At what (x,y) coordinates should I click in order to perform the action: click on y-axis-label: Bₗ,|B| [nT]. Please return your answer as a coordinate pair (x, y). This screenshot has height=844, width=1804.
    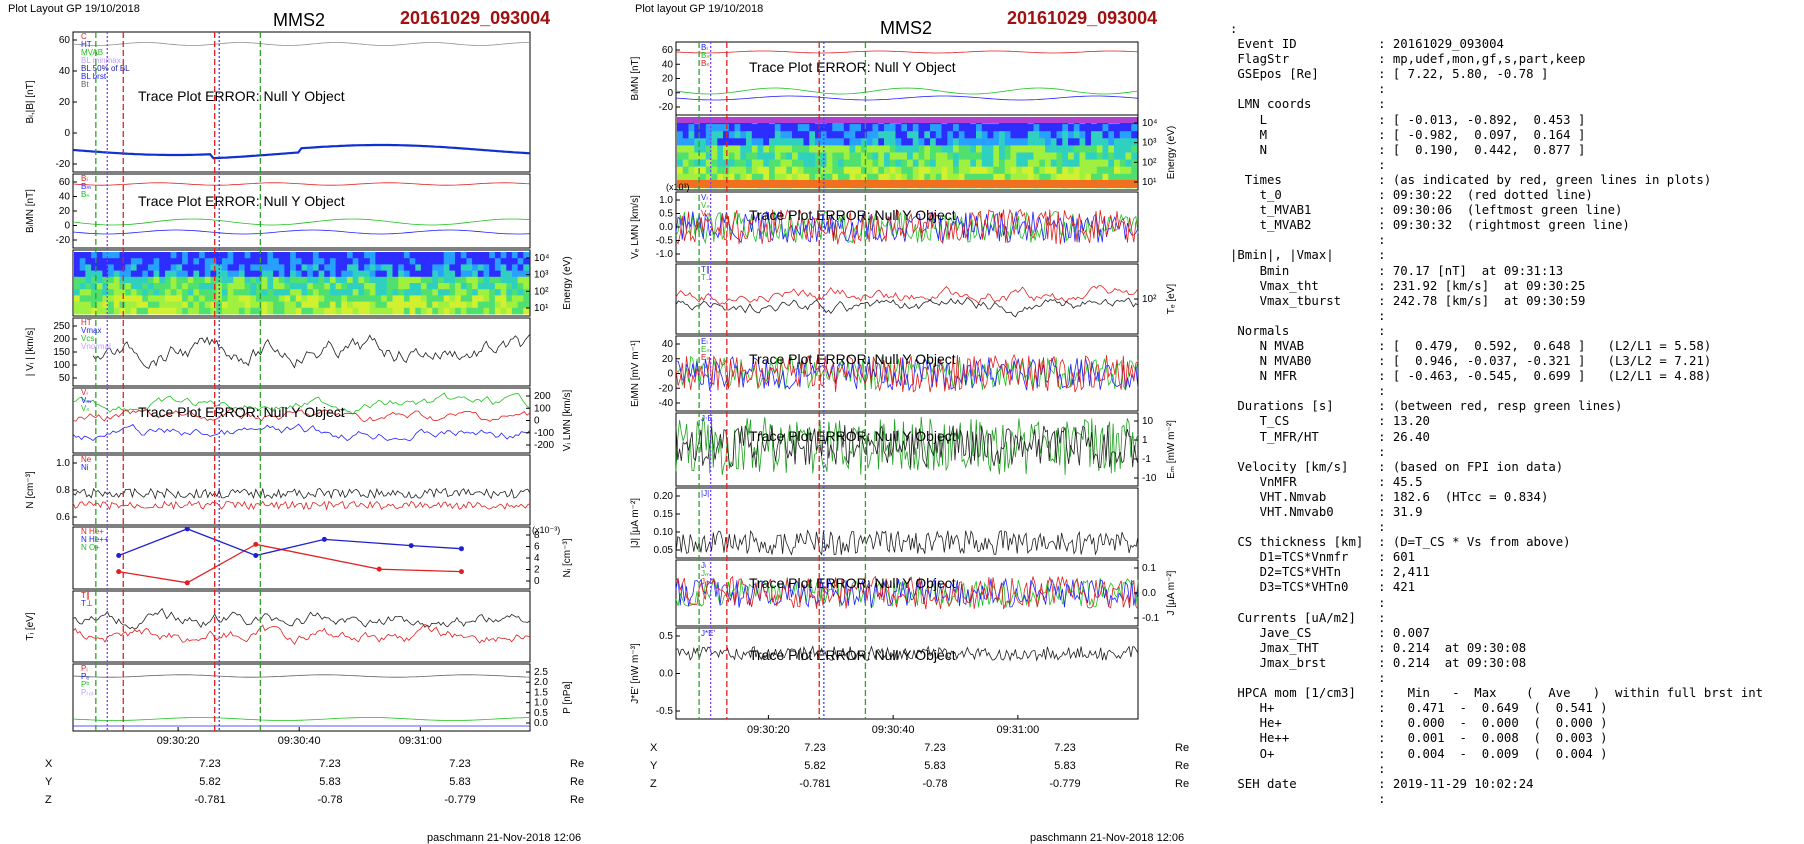
    Looking at the image, I should click on (30, 101).